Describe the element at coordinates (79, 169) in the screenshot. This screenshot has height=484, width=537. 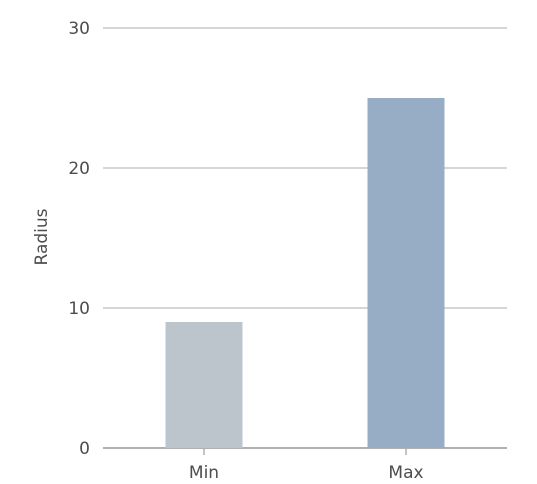
I see `y-tick-label: 20` at that location.